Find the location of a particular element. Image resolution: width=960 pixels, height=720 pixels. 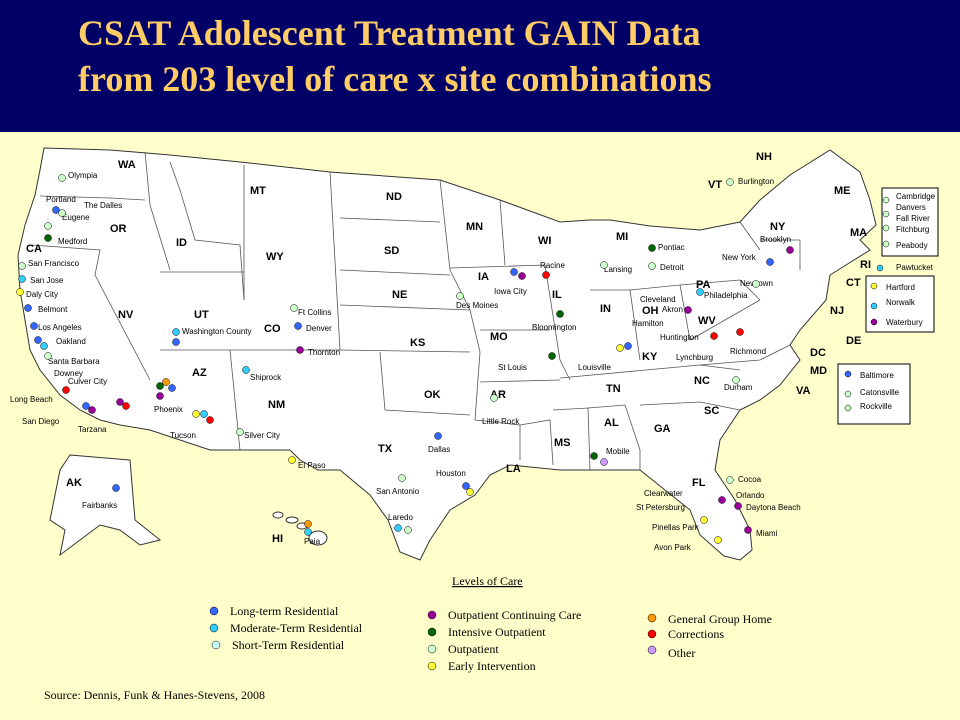

state-label: ID is located at coordinates (181, 243).